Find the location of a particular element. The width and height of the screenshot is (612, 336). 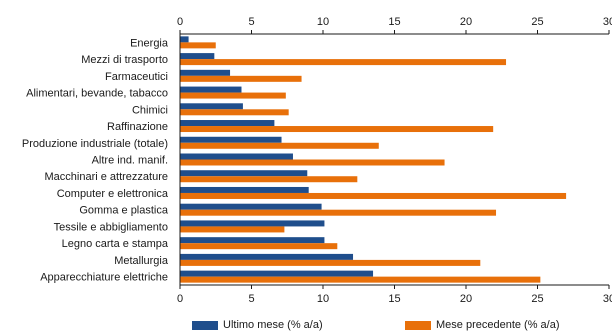

category-label: Produzione industriale (totale) is located at coordinates (95, 144).